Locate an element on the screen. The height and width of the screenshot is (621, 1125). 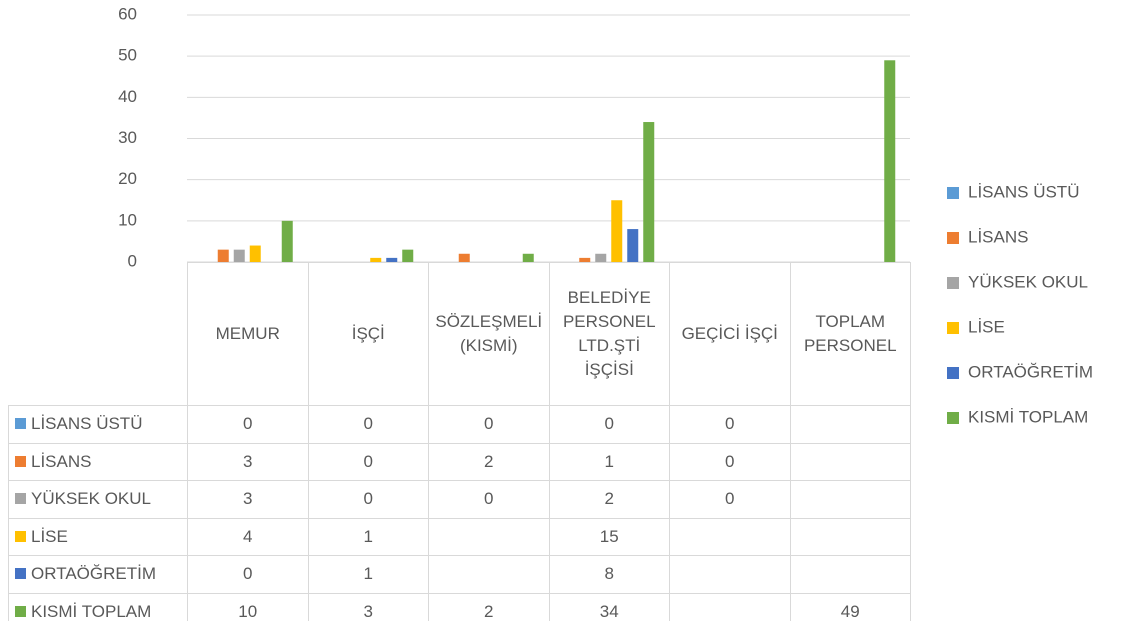
series-name: KISMİ TOPLAM is located at coordinates (91, 611).